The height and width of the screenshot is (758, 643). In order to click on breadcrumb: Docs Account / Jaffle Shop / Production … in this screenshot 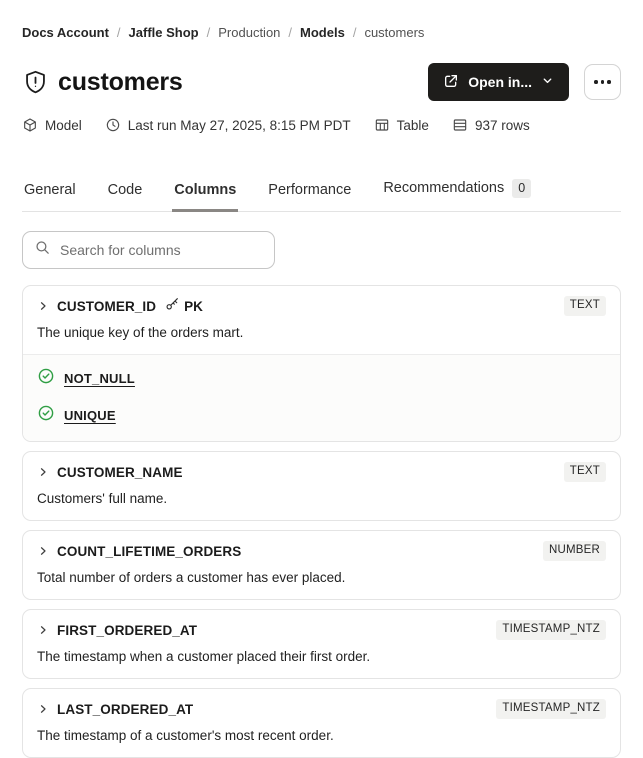, I will do `click(321, 33)`.